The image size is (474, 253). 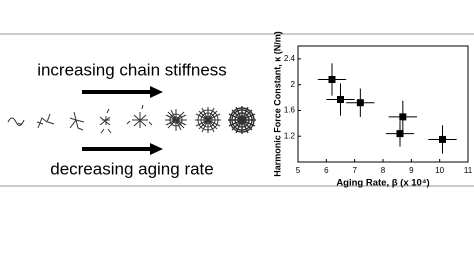 I want to click on bottom-label: decreasing aging rate, so click(x=132, y=168).